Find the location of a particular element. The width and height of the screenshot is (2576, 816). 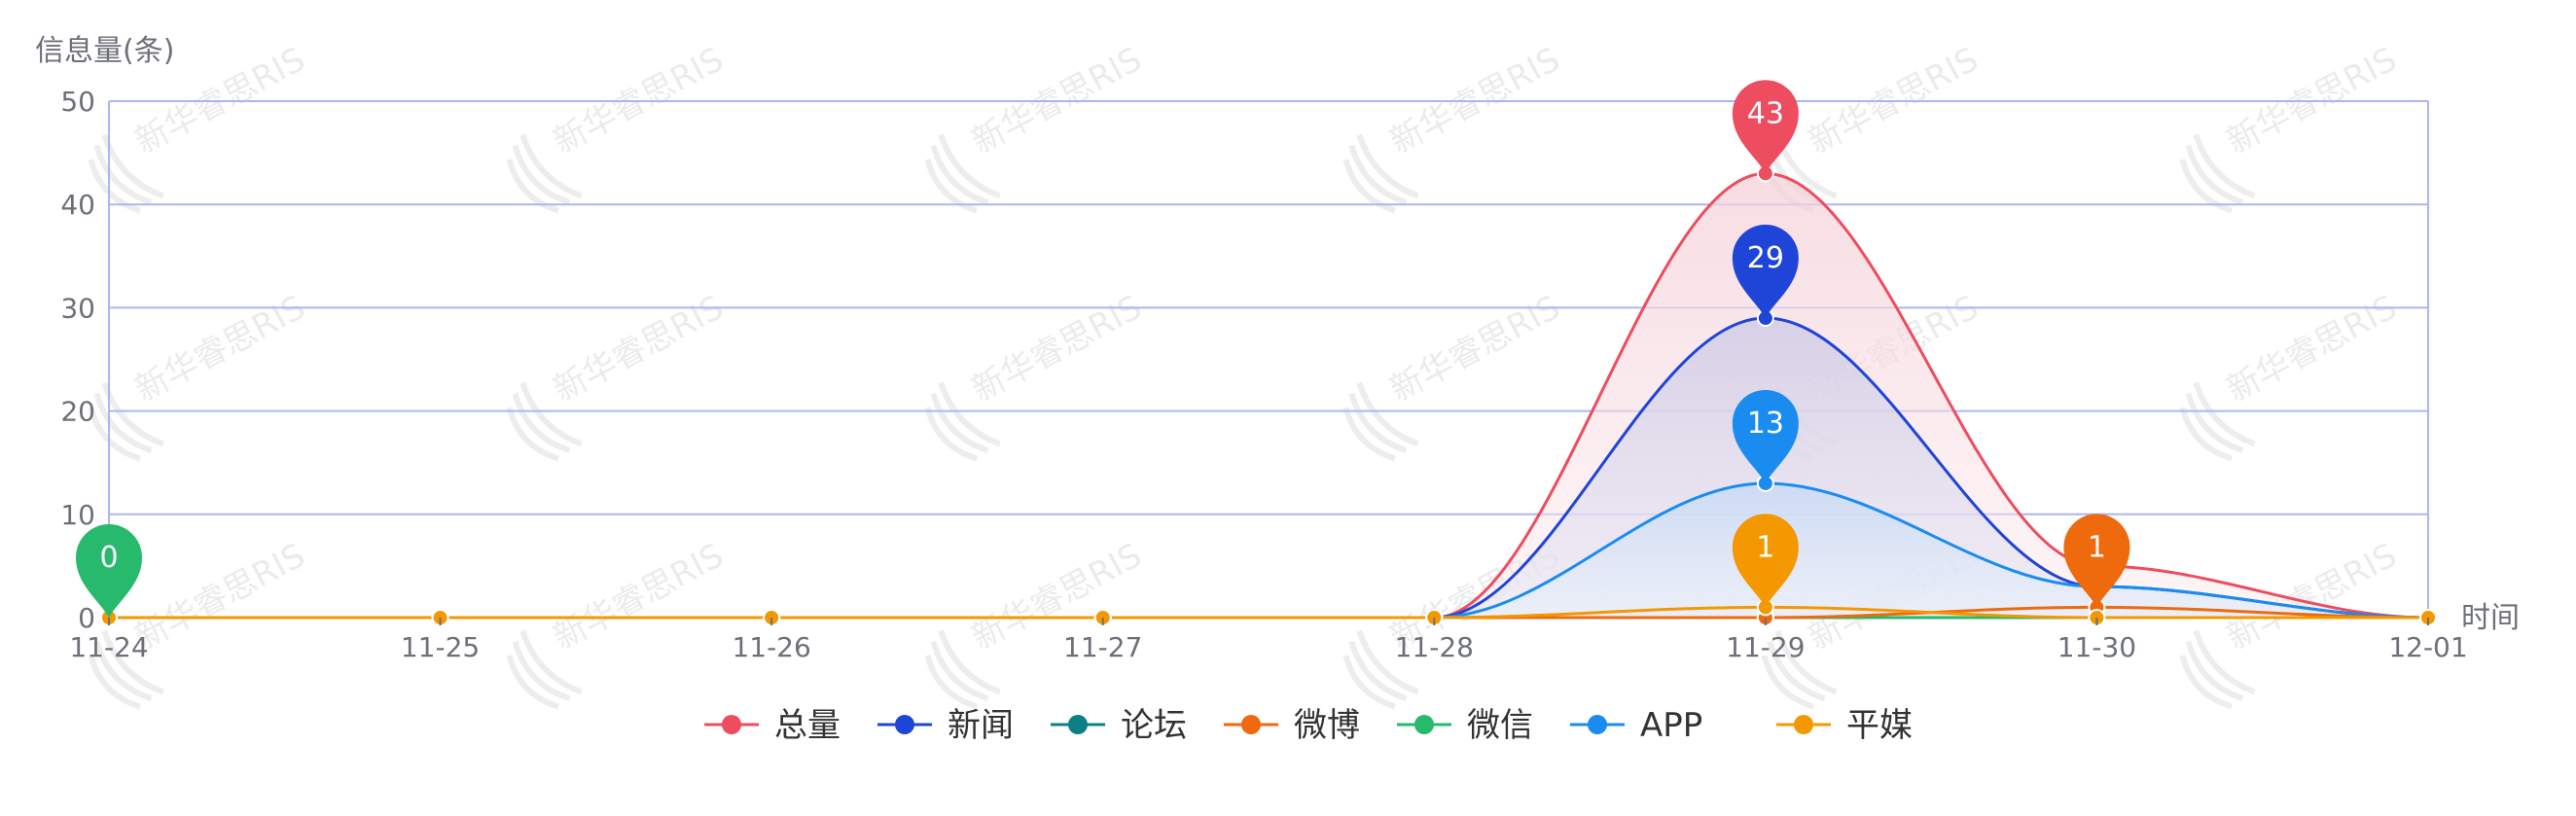

legend-item-weibo: 微博 is located at coordinates (1292, 725).